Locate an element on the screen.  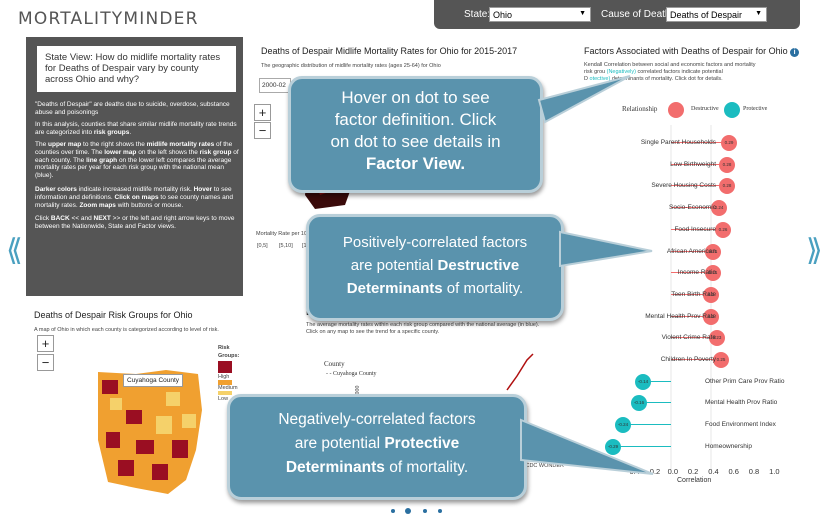
factor-label: Homeownership is located at coordinates (728, 446).